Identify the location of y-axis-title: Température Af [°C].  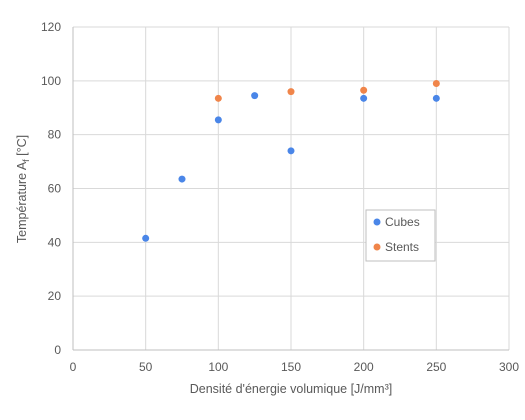
(23, 189).